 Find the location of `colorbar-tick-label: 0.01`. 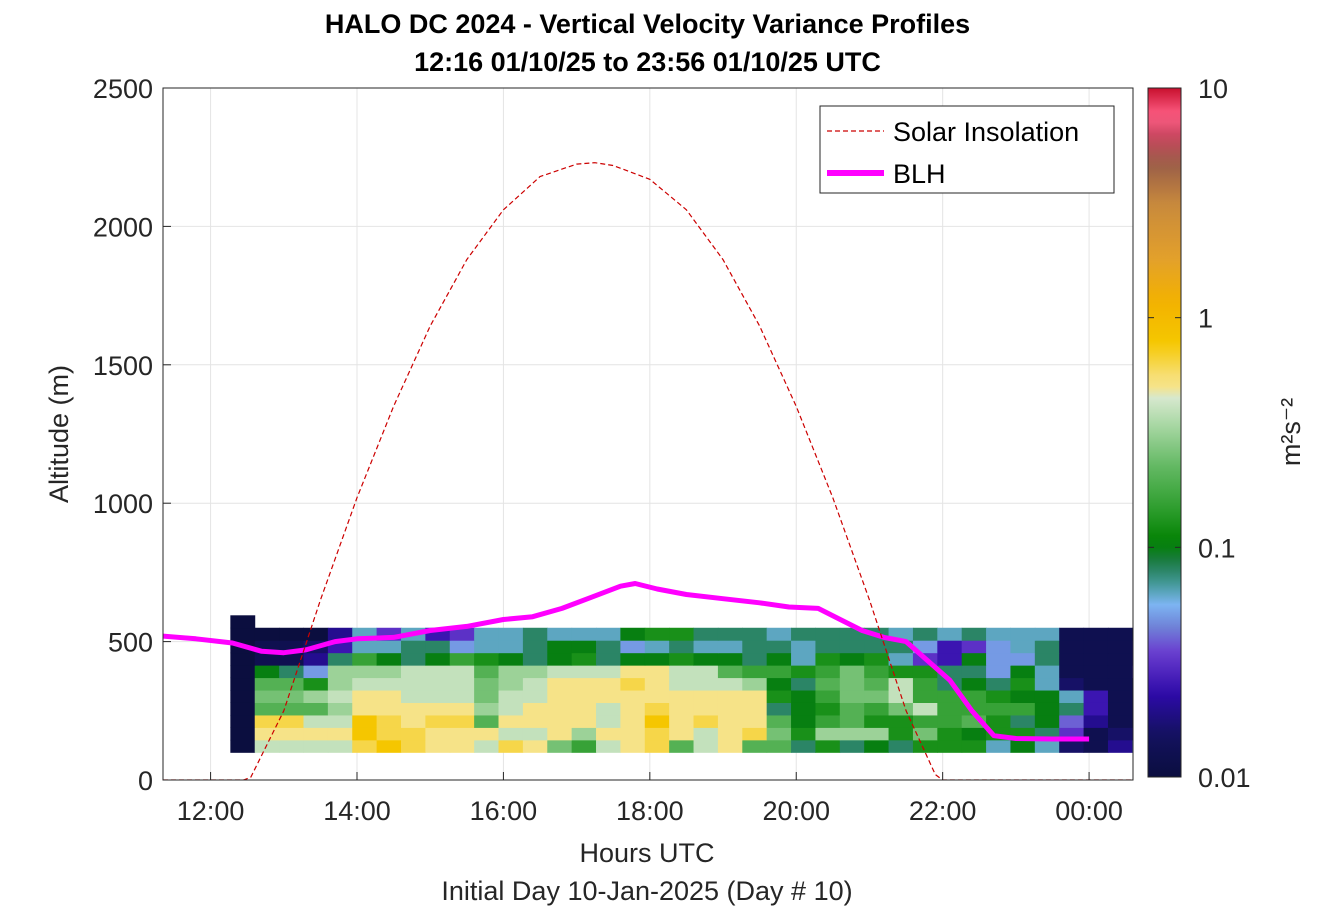

colorbar-tick-label: 0.01 is located at coordinates (1224, 778).